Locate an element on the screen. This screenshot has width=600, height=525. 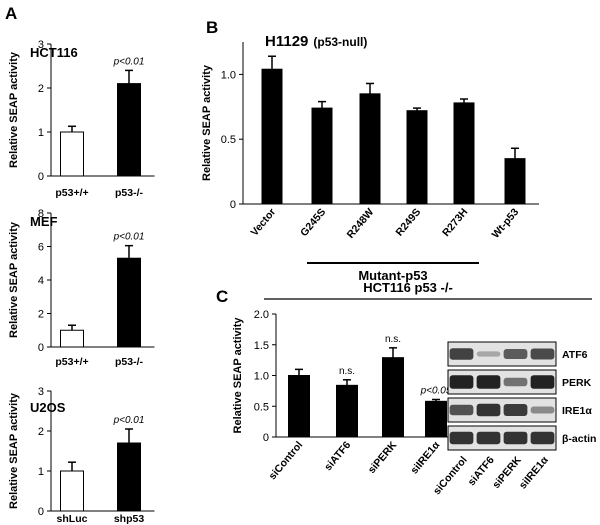
category-label: Wt-p53 is located at coordinates (506, 223).